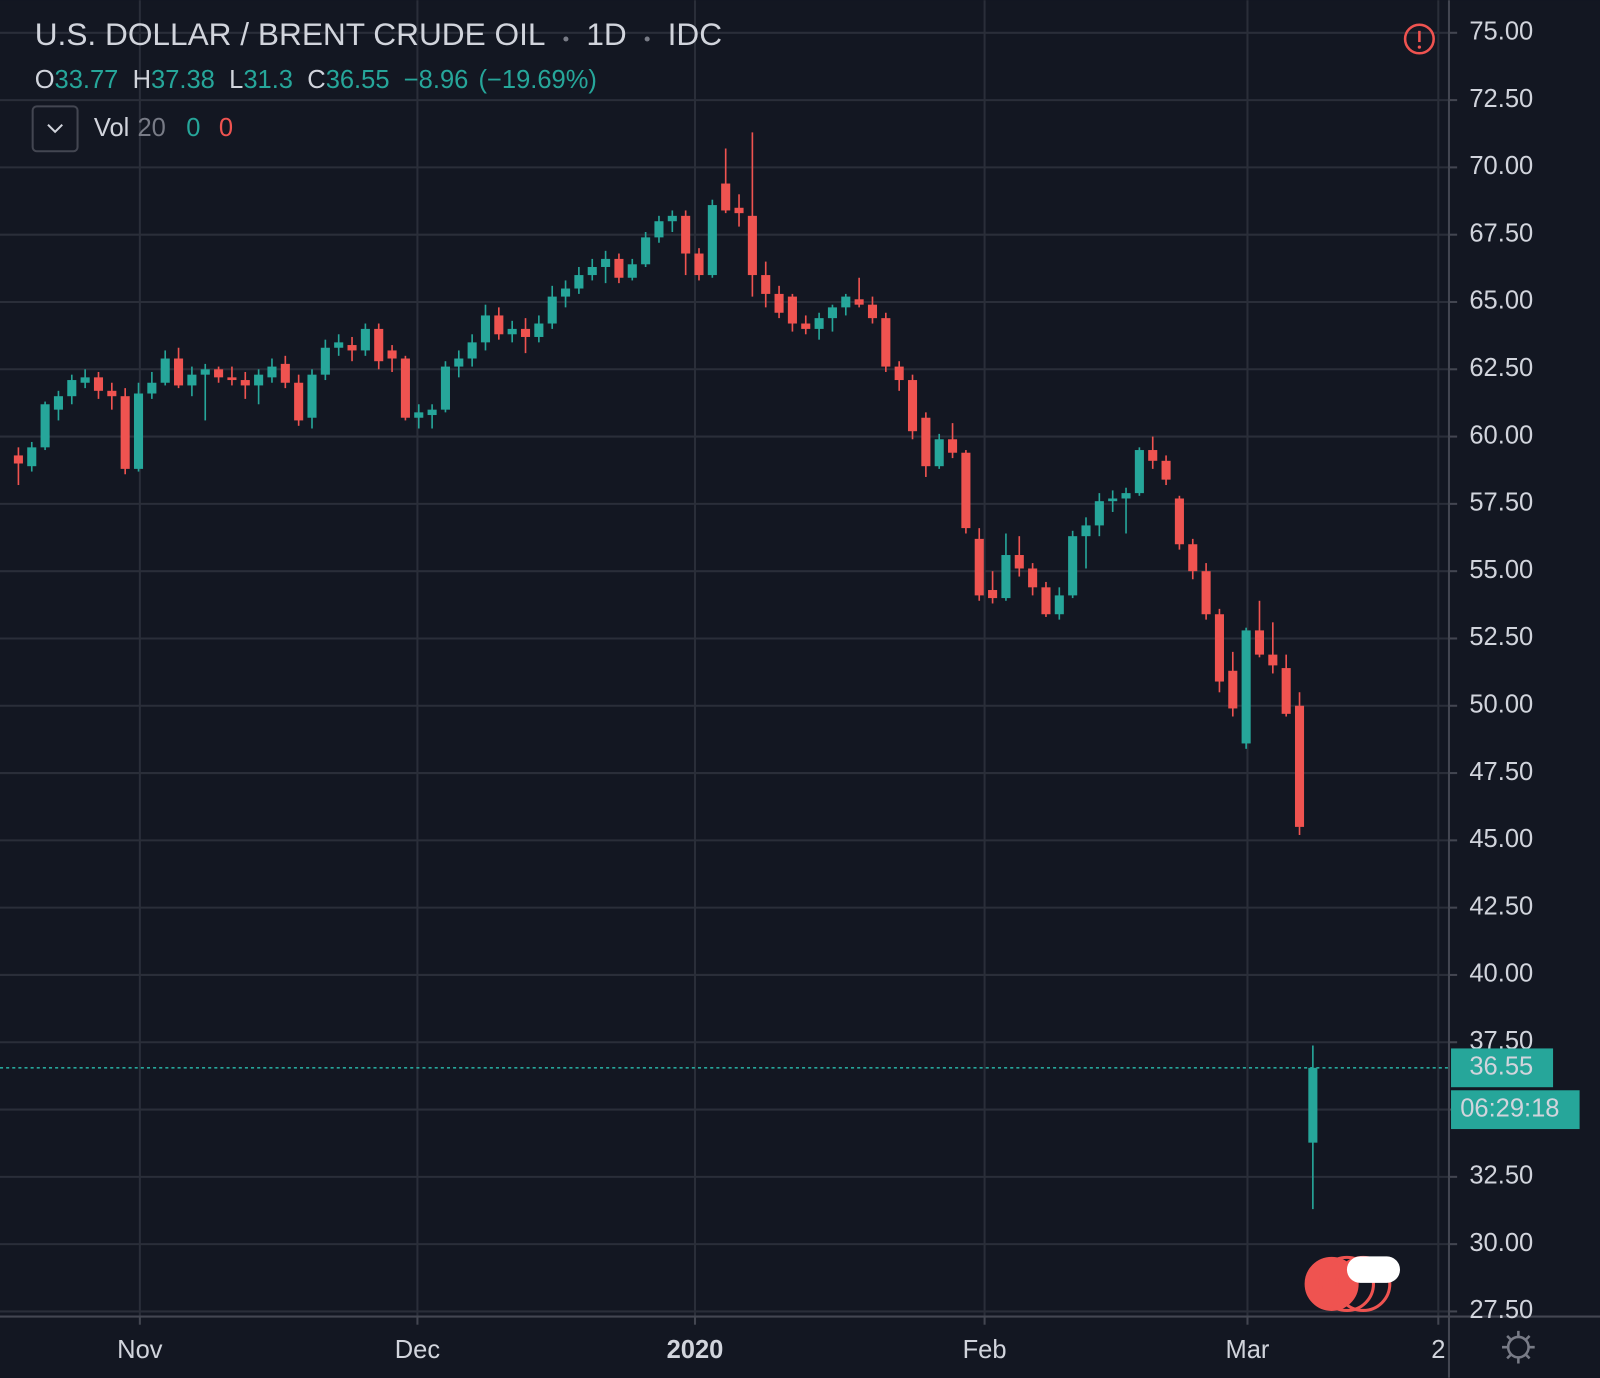 The width and height of the screenshot is (1600, 1378). What do you see at coordinates (151, 128) in the screenshot?
I see `indicator-length: 20` at bounding box center [151, 128].